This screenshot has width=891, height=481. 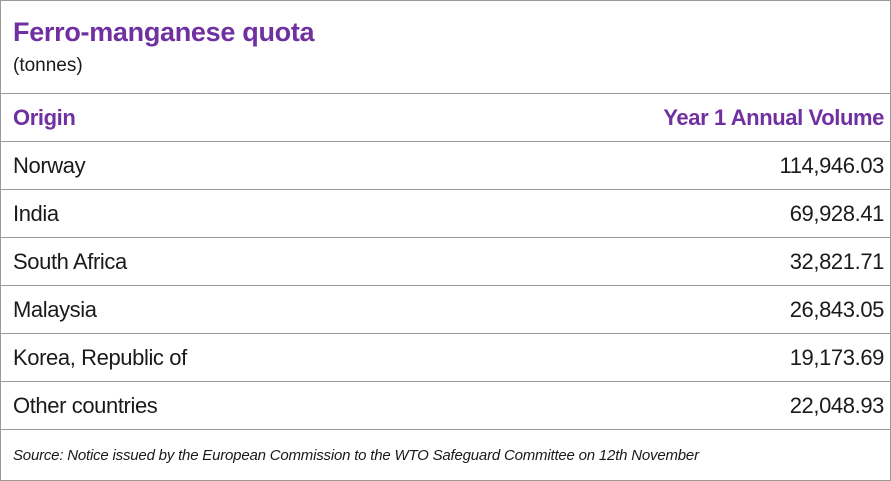 I want to click on origin-cell: Other countries, so click(x=199, y=405).